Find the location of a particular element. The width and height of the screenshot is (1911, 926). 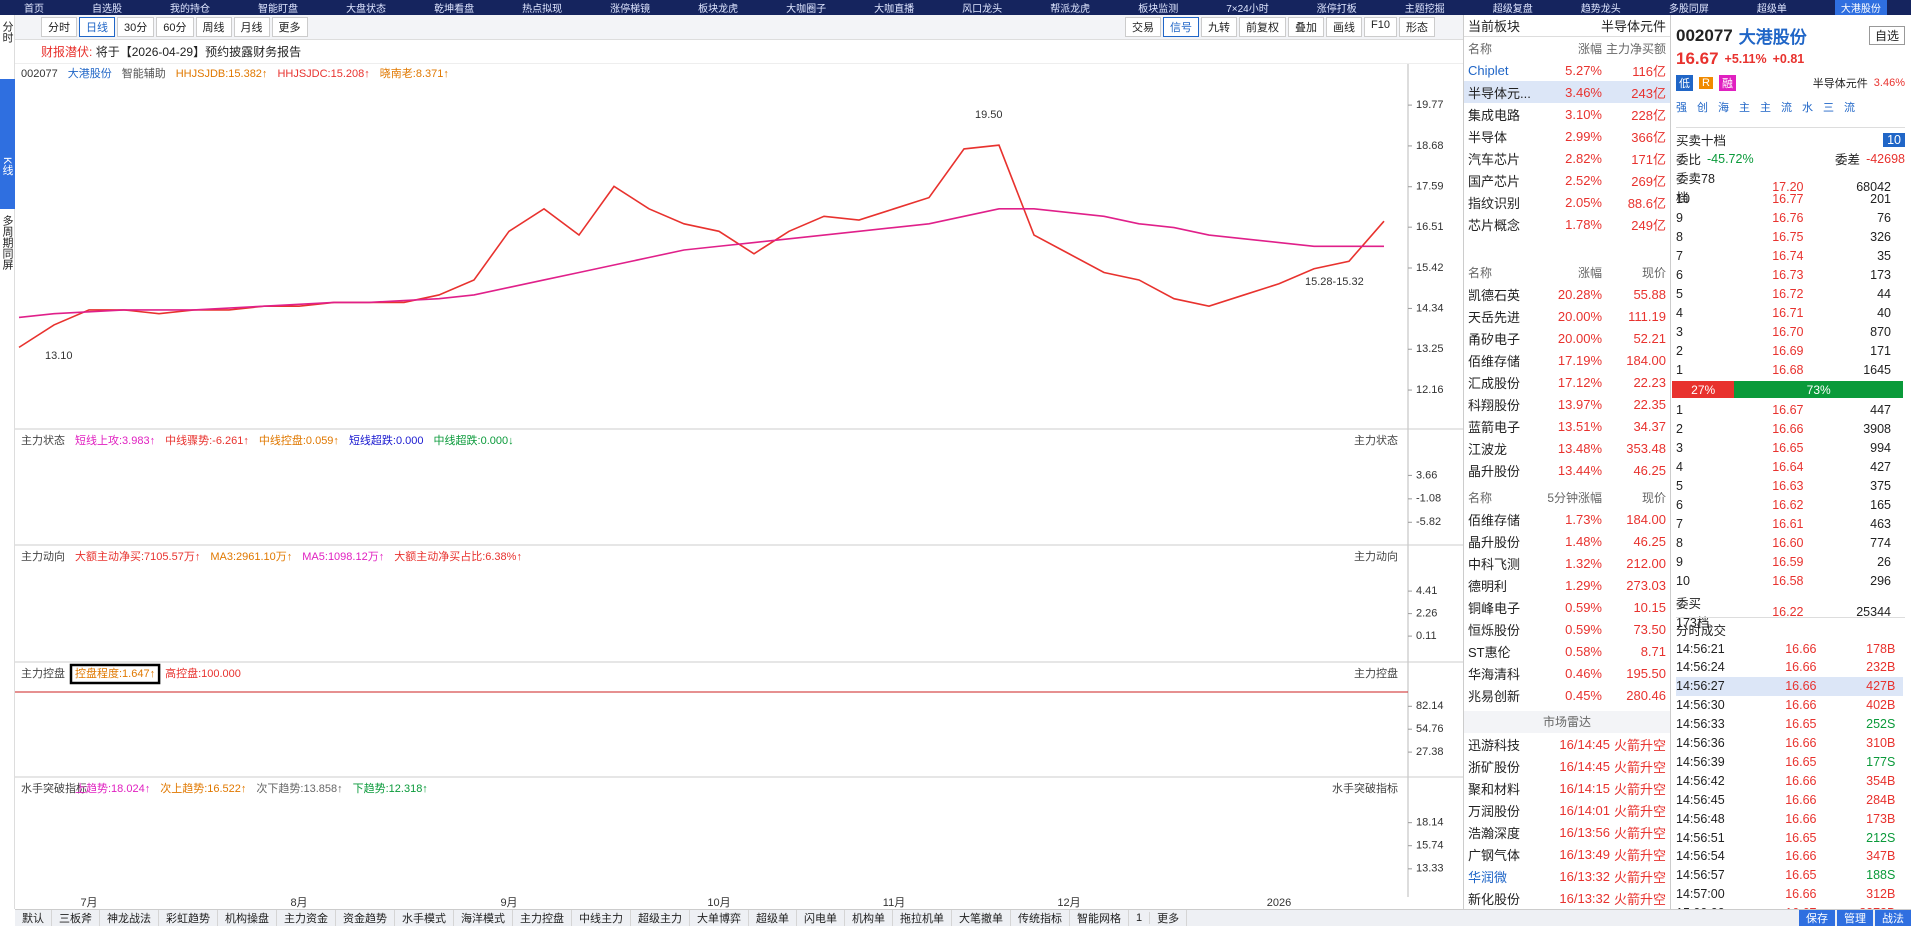

cell: 0.59% is located at coordinates (1583, 607).